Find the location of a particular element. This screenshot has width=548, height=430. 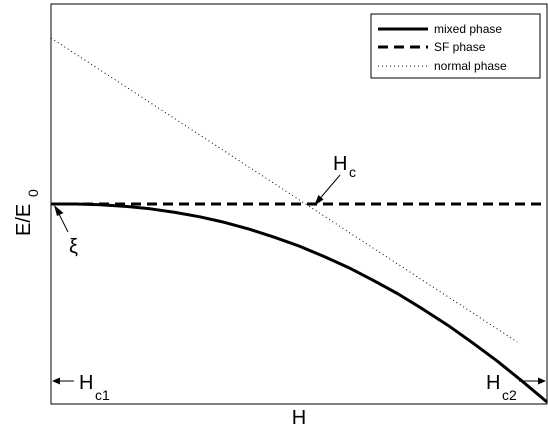

hc2-arrow-head is located at coordinates (542, 381).